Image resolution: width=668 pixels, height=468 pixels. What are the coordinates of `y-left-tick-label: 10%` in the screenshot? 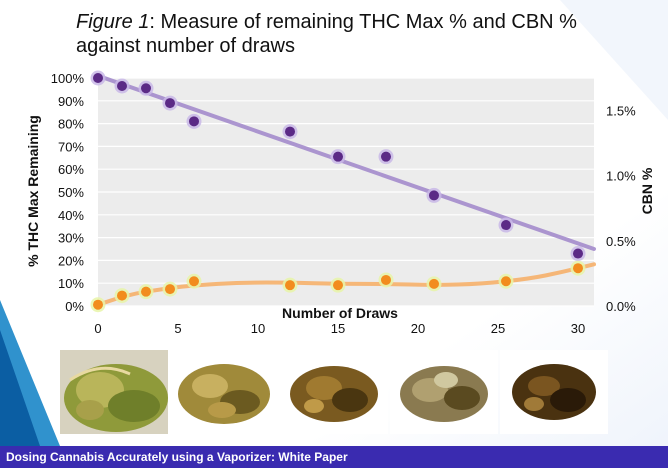 It's located at (71, 283).